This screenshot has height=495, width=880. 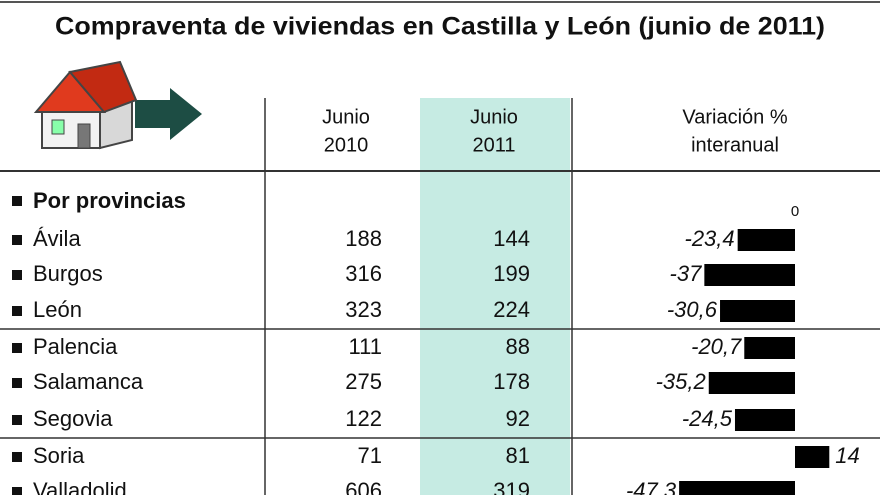 What do you see at coordinates (88, 381) in the screenshot?
I see `province-name: Salamanca` at bounding box center [88, 381].